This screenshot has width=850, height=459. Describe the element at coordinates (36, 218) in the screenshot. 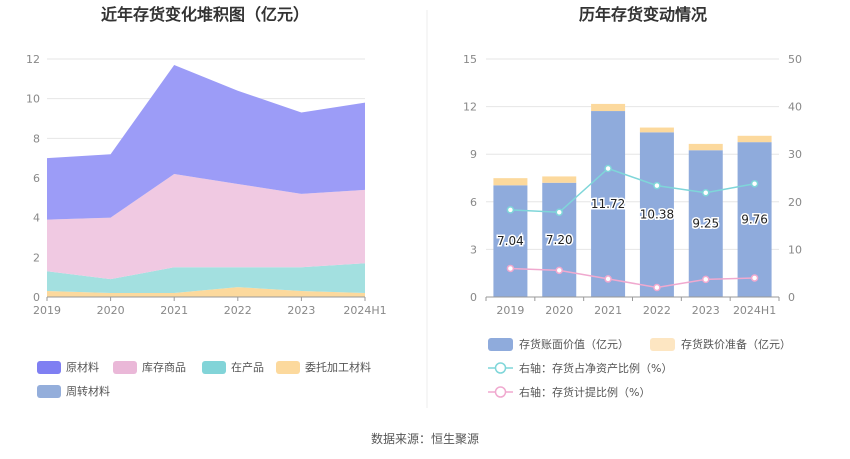

I see `y-tick-label: 4` at that location.